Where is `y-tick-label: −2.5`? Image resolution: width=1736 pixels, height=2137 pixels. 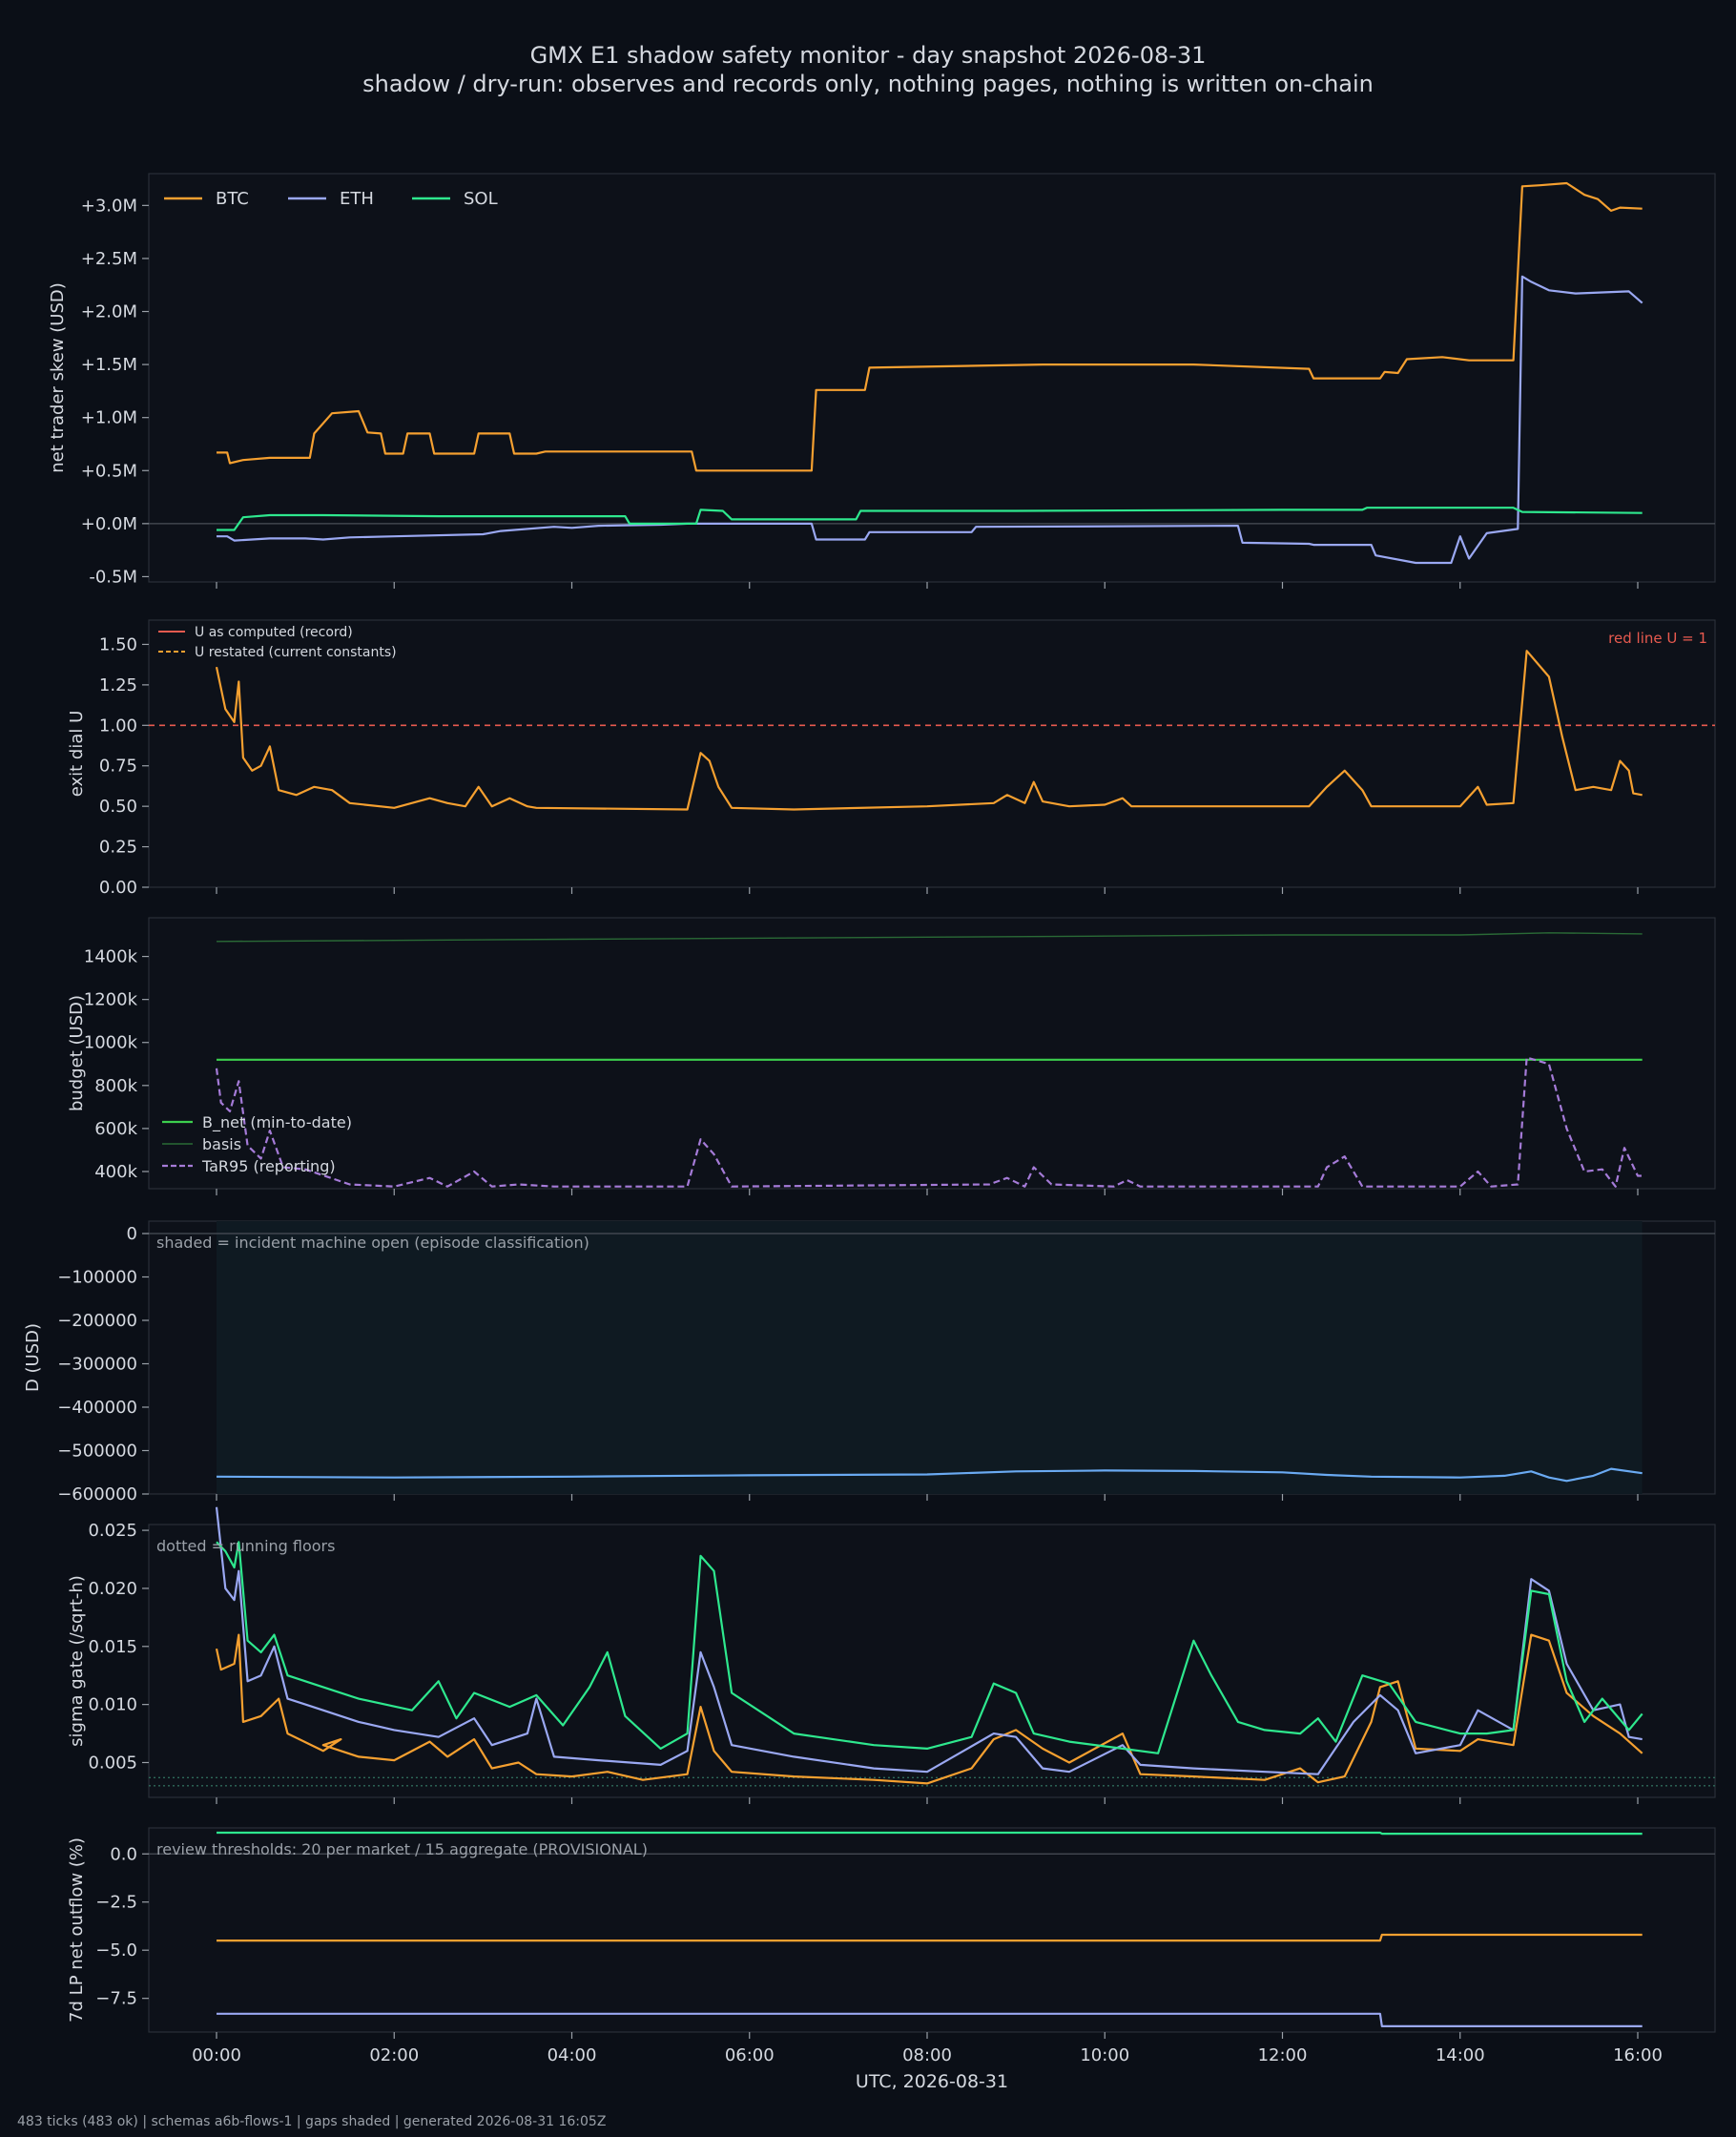 y-tick-label: −2.5 is located at coordinates (116, 1903).